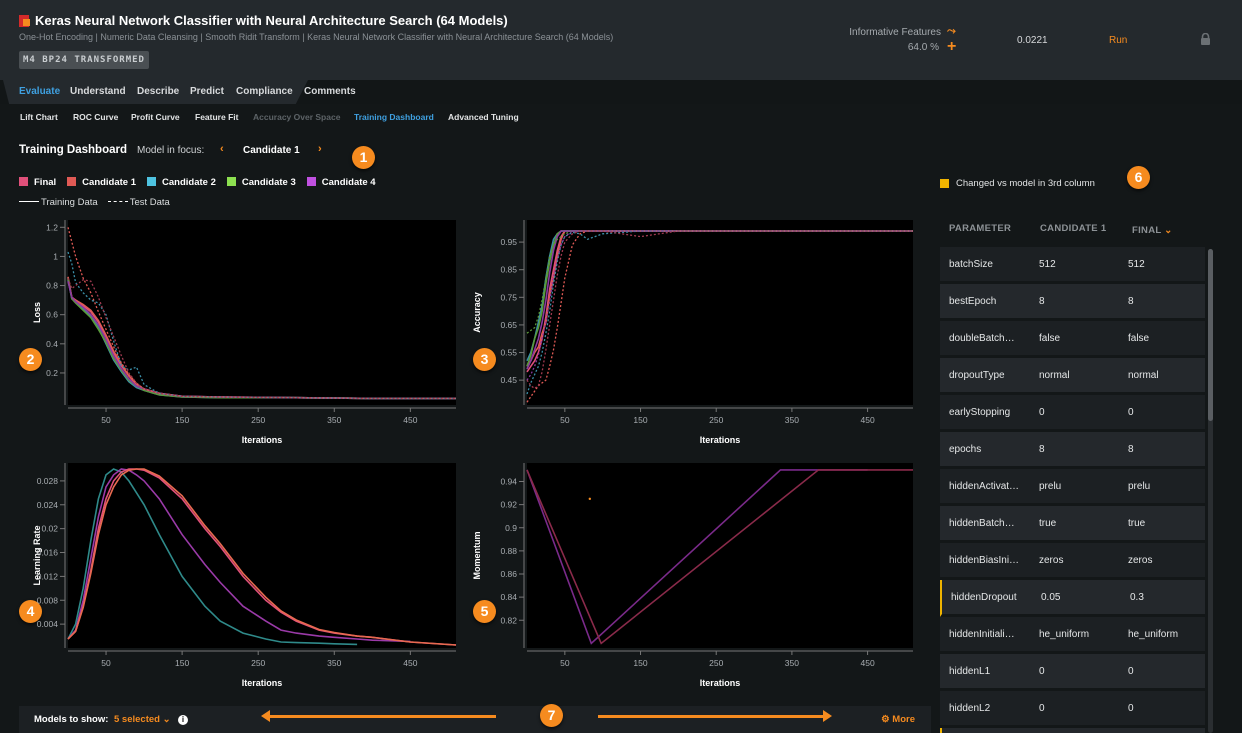 The height and width of the screenshot is (733, 1242). Describe the element at coordinates (483, 117) in the screenshot. I see `subtab-advanced-tuning: Advanced Tuning` at that location.